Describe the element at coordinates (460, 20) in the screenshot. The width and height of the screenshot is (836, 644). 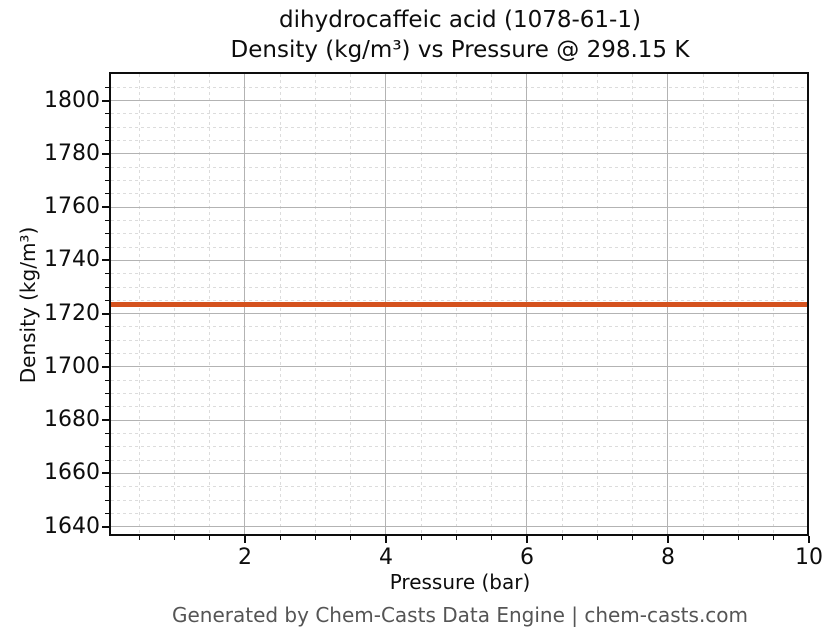
I see `chart-title-line1: dihydrocaffeic acid (1078-61-1)` at that location.